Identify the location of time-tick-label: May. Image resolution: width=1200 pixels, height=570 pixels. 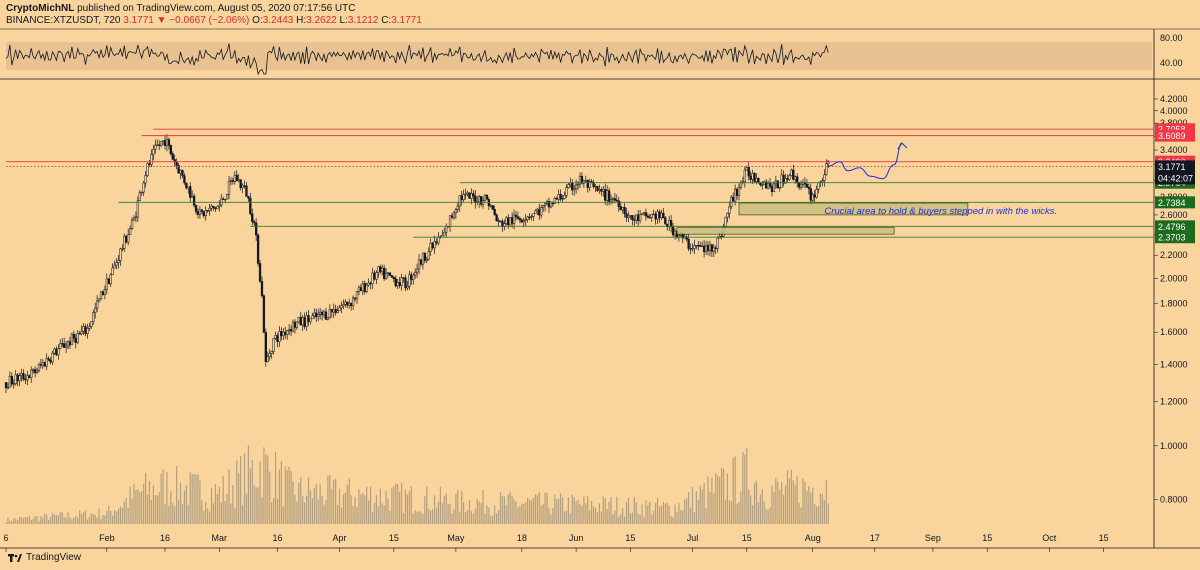
(456, 538).